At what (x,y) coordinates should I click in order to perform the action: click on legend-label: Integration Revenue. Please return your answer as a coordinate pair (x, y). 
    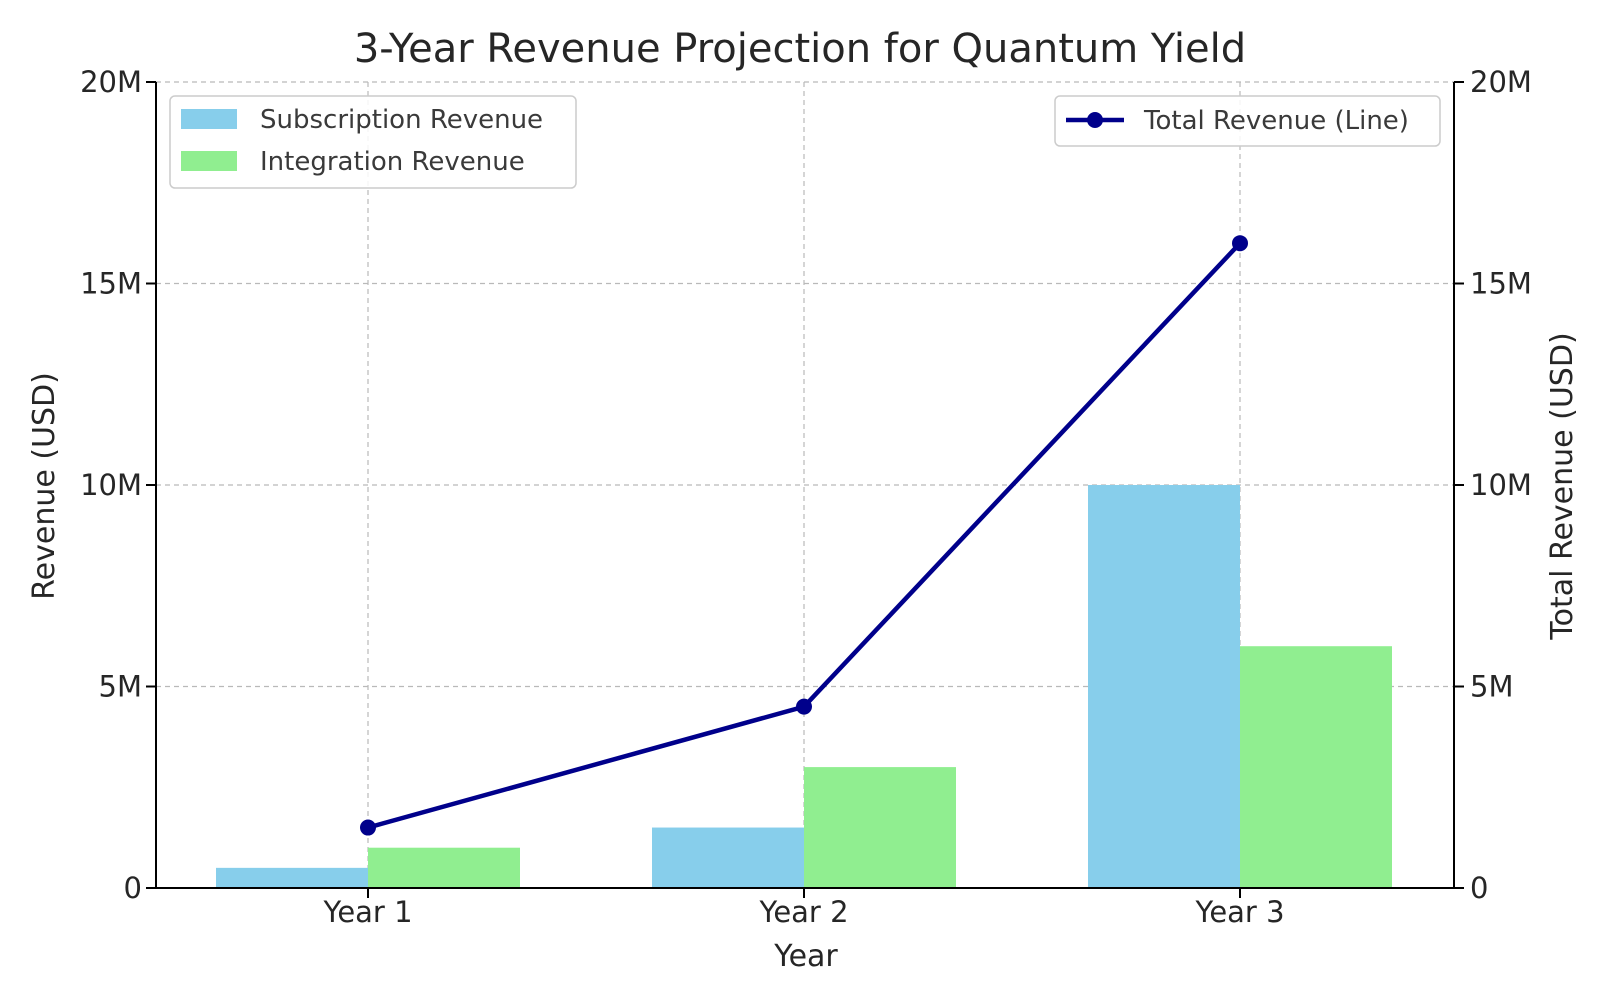
    Looking at the image, I should click on (392, 162).